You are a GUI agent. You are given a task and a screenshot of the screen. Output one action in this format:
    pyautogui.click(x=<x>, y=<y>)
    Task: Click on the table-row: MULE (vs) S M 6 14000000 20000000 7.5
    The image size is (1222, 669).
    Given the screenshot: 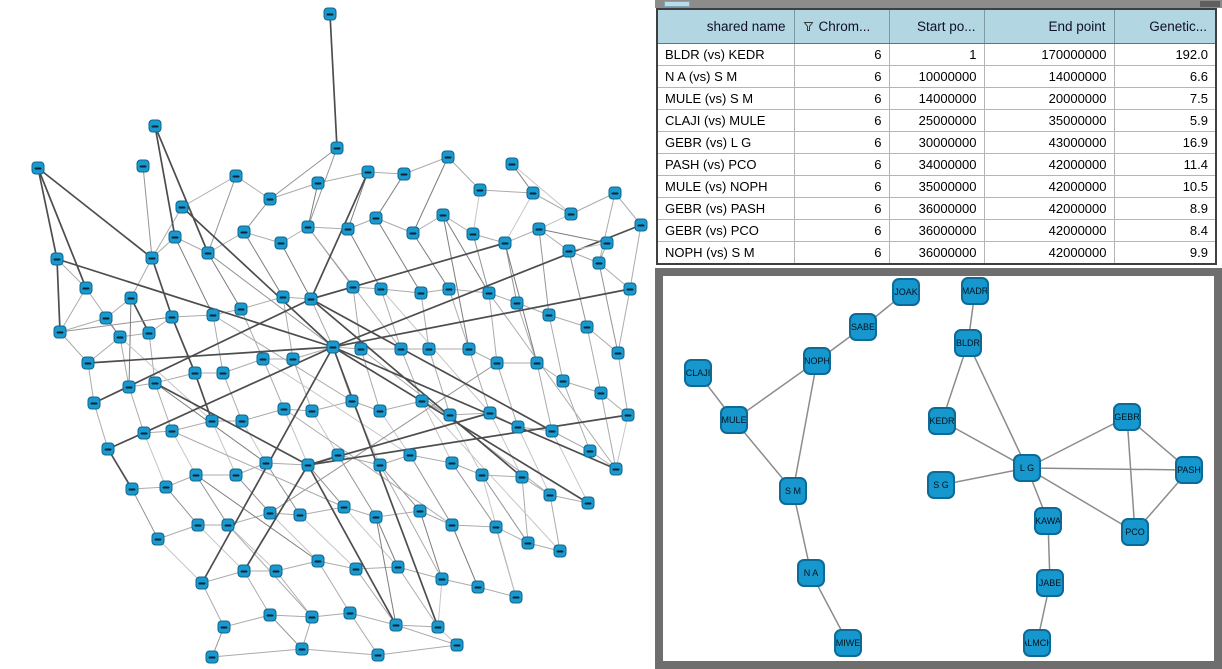 What is the action you would take?
    pyautogui.click(x=936, y=98)
    